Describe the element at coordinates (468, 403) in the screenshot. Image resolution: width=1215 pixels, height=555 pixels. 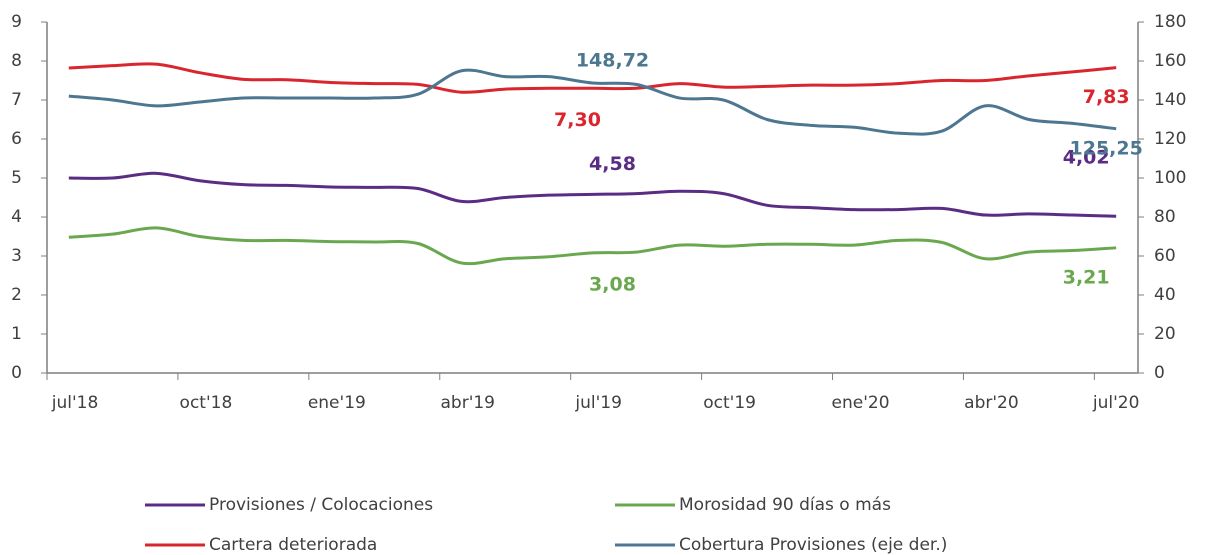
I see `x-tick-label: abr'19` at that location.